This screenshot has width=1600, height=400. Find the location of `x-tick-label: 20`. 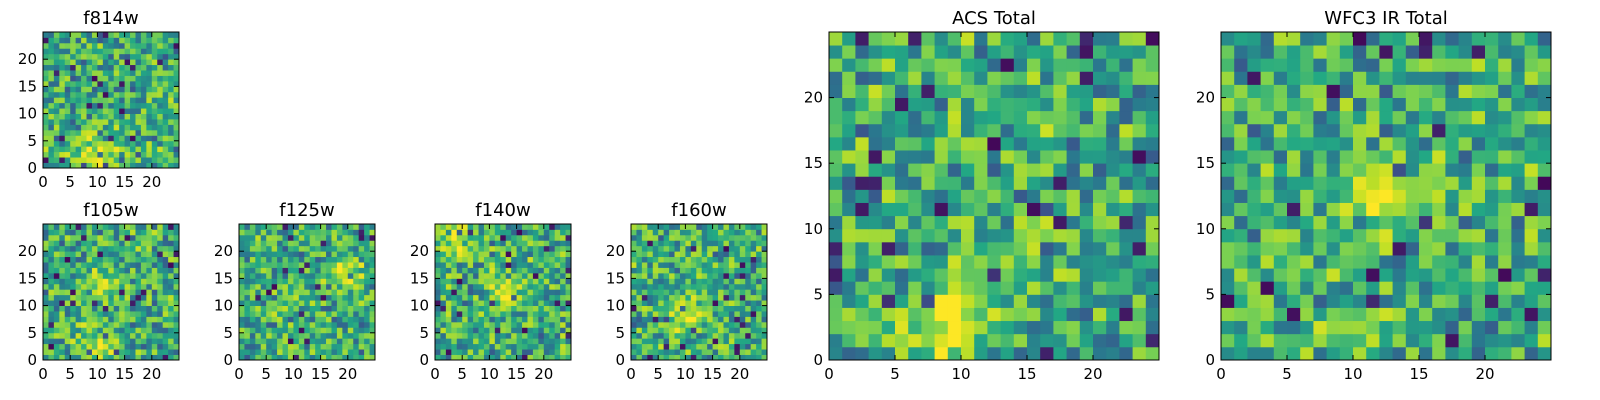

x-tick-label: 20 is located at coordinates (543, 374).